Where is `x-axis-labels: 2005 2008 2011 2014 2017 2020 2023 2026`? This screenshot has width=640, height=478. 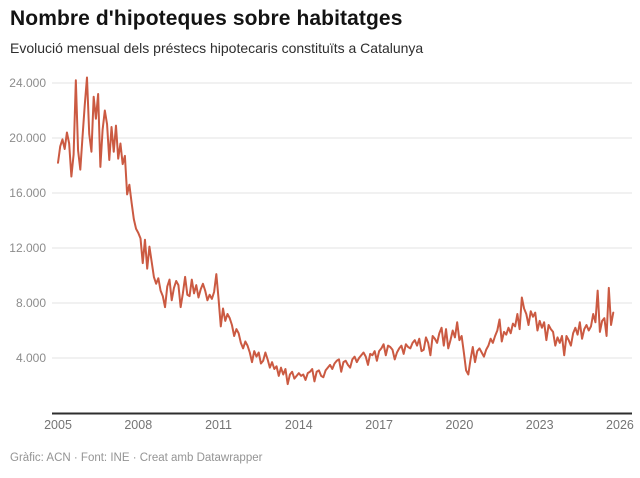
x-axis-labels: 2005 2008 2011 2014 2017 2020 2023 2026 is located at coordinates (339, 425).